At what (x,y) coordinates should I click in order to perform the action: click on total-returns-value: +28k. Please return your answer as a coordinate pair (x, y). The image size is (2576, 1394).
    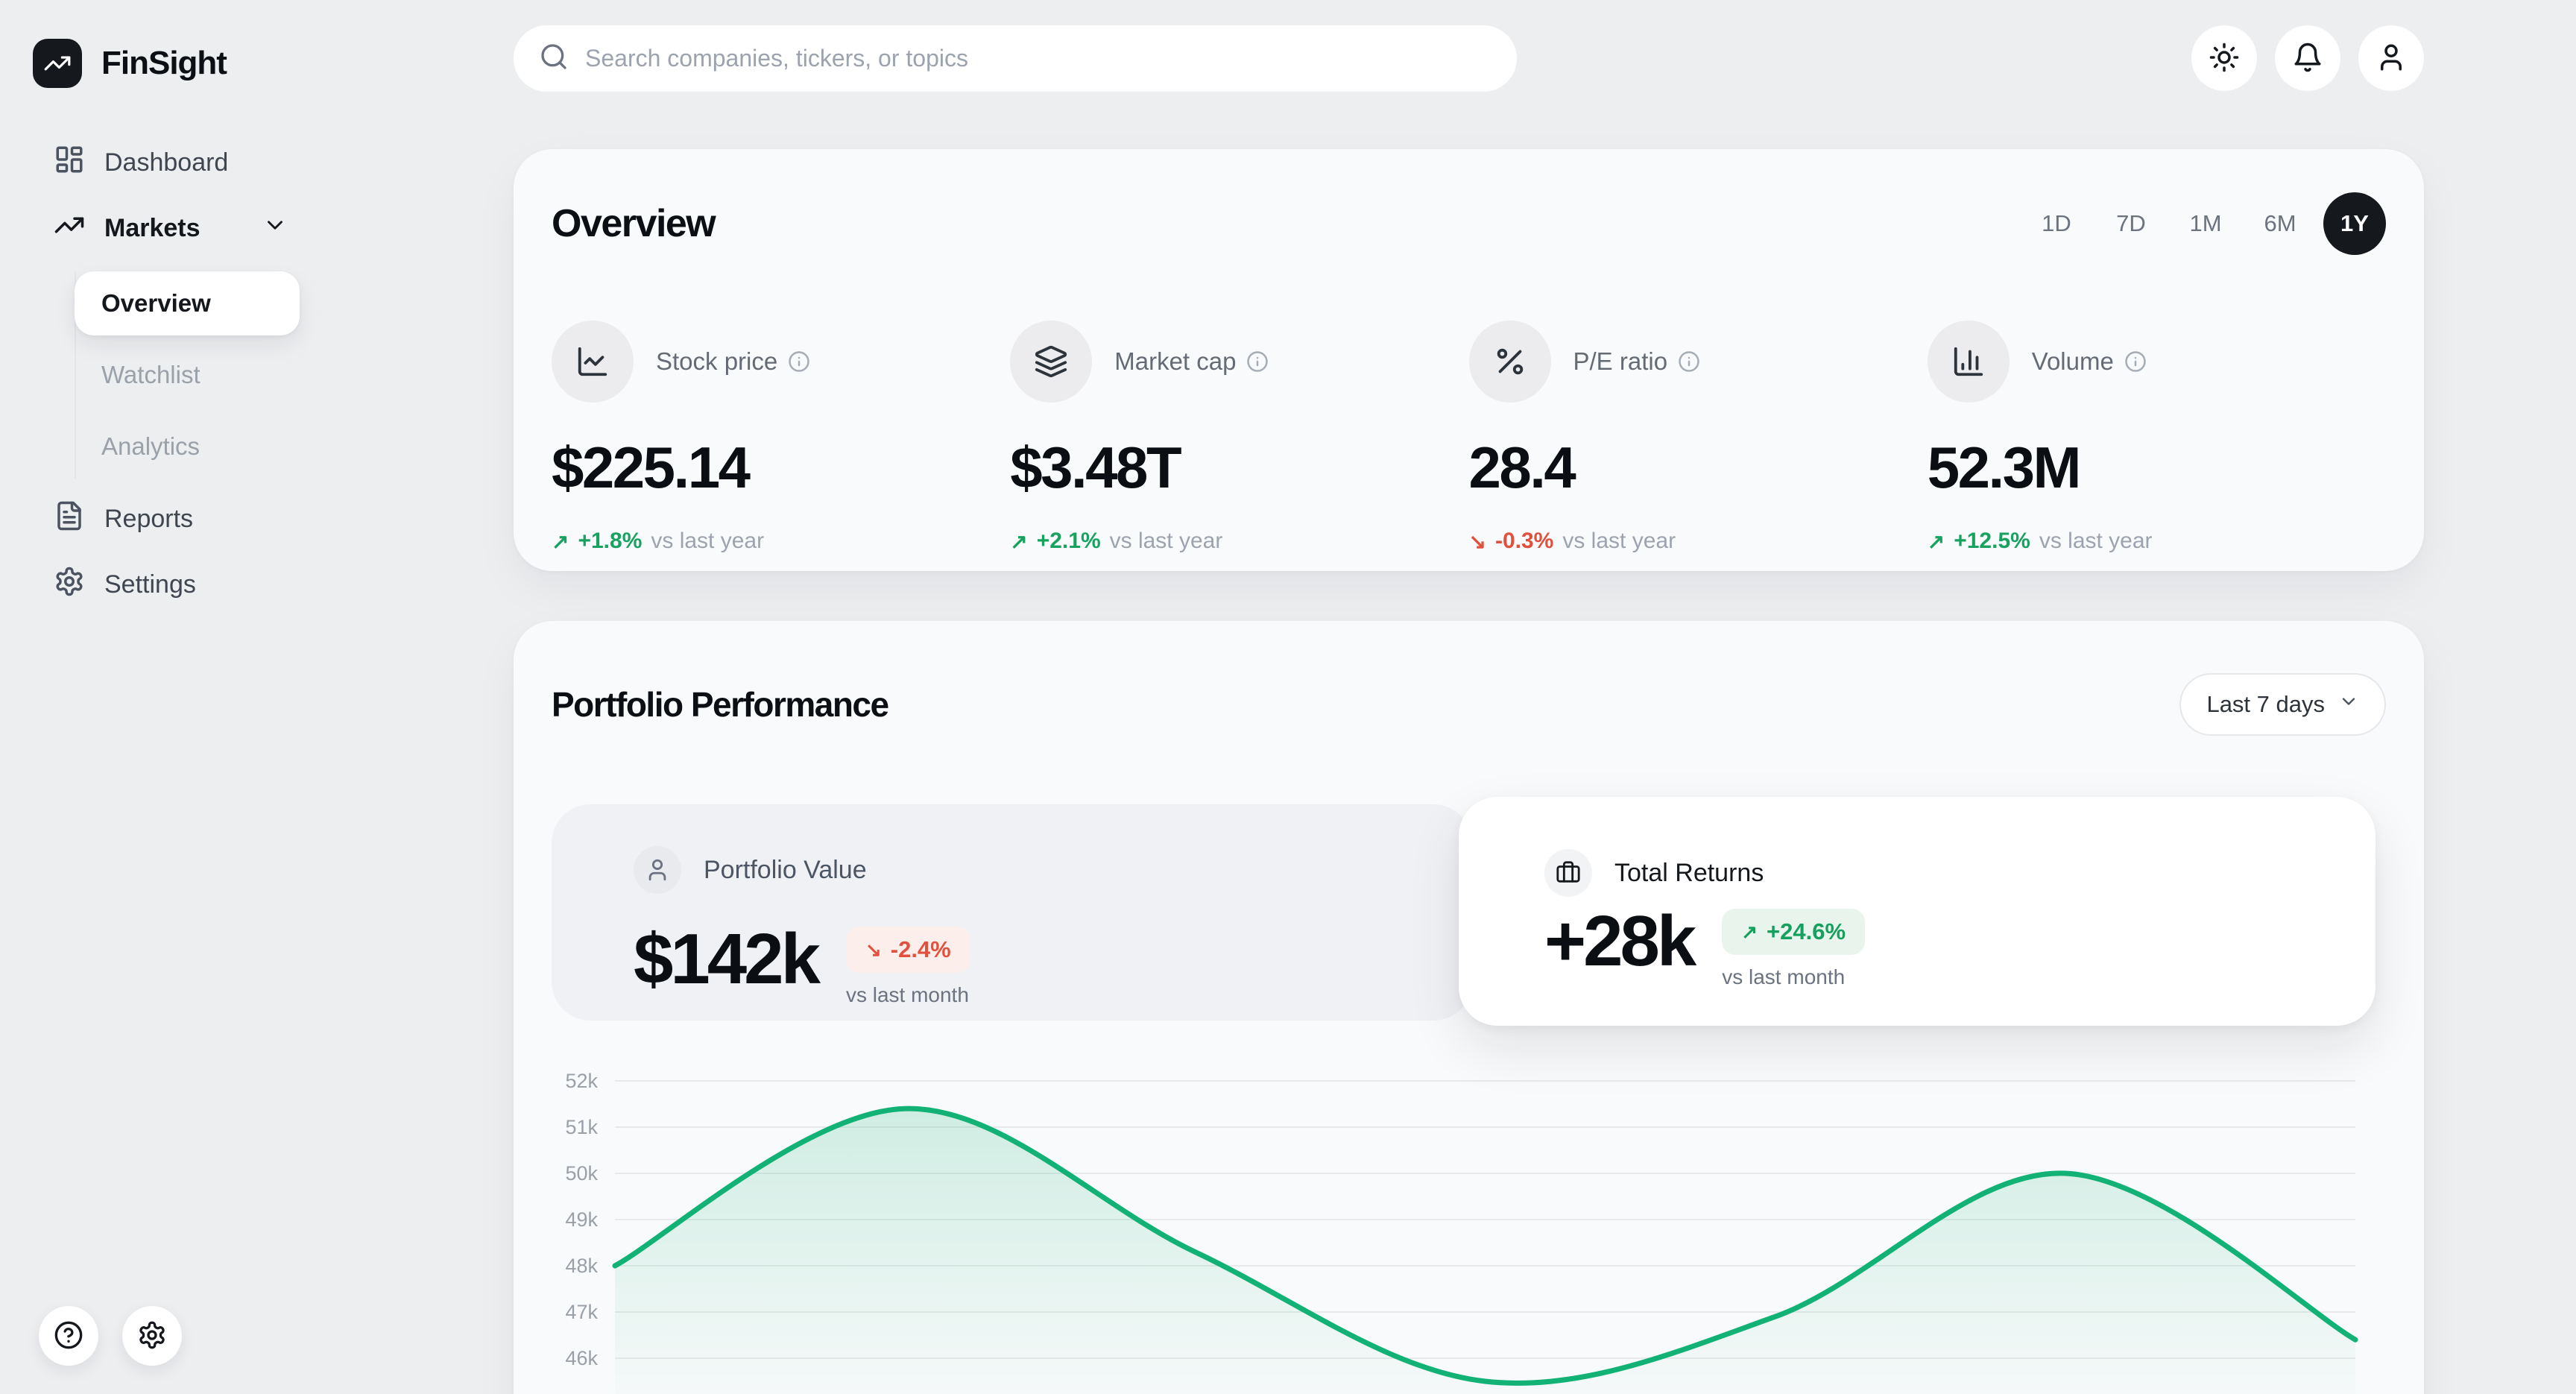
    Looking at the image, I should click on (1620, 941).